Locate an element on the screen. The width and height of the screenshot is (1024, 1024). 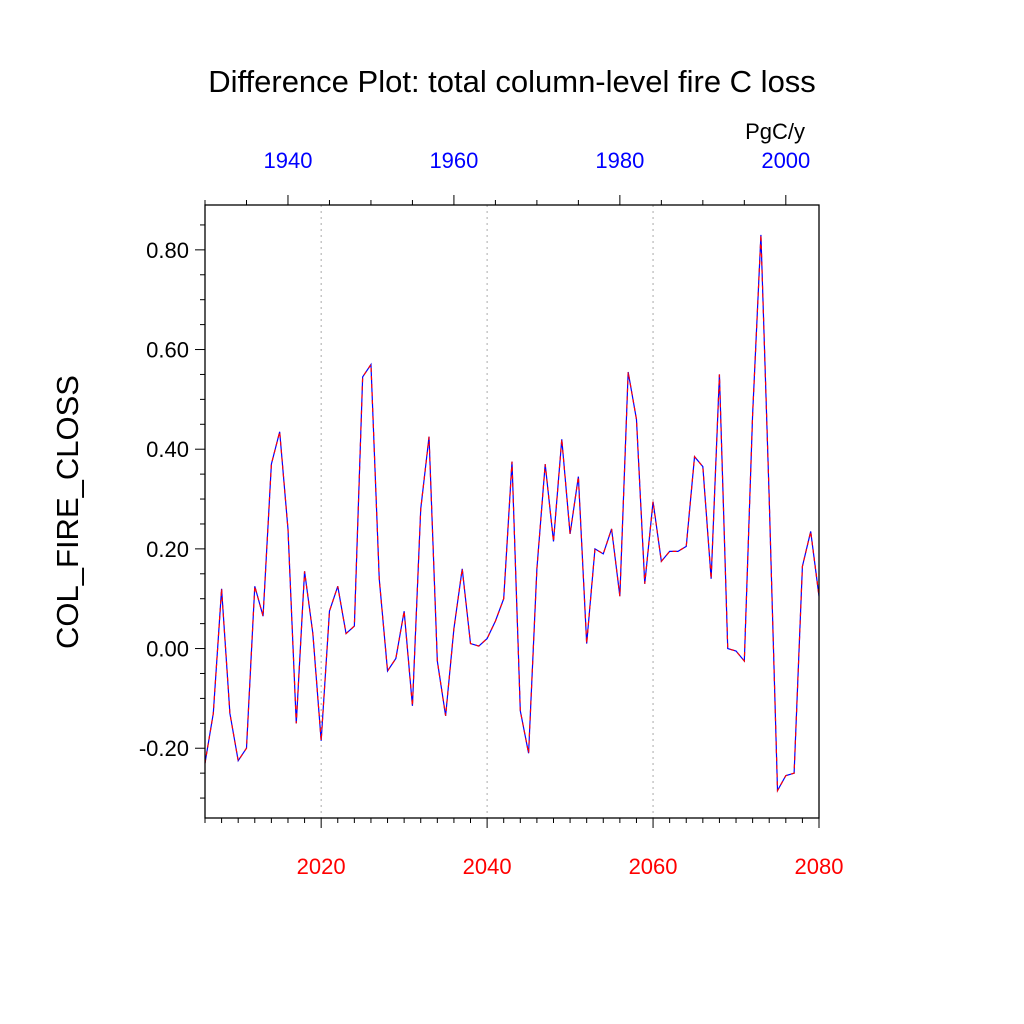
x-bottom-tick-label: 2080 is located at coordinates (819, 866).